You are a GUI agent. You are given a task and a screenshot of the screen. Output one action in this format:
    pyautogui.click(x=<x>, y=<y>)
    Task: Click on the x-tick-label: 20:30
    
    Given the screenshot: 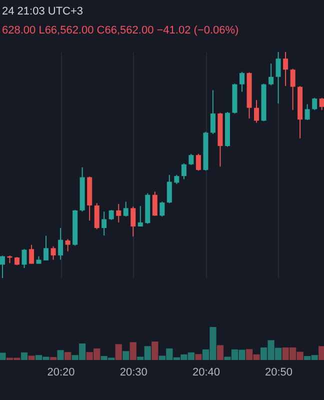 What is the action you would take?
    pyautogui.click(x=134, y=372)
    